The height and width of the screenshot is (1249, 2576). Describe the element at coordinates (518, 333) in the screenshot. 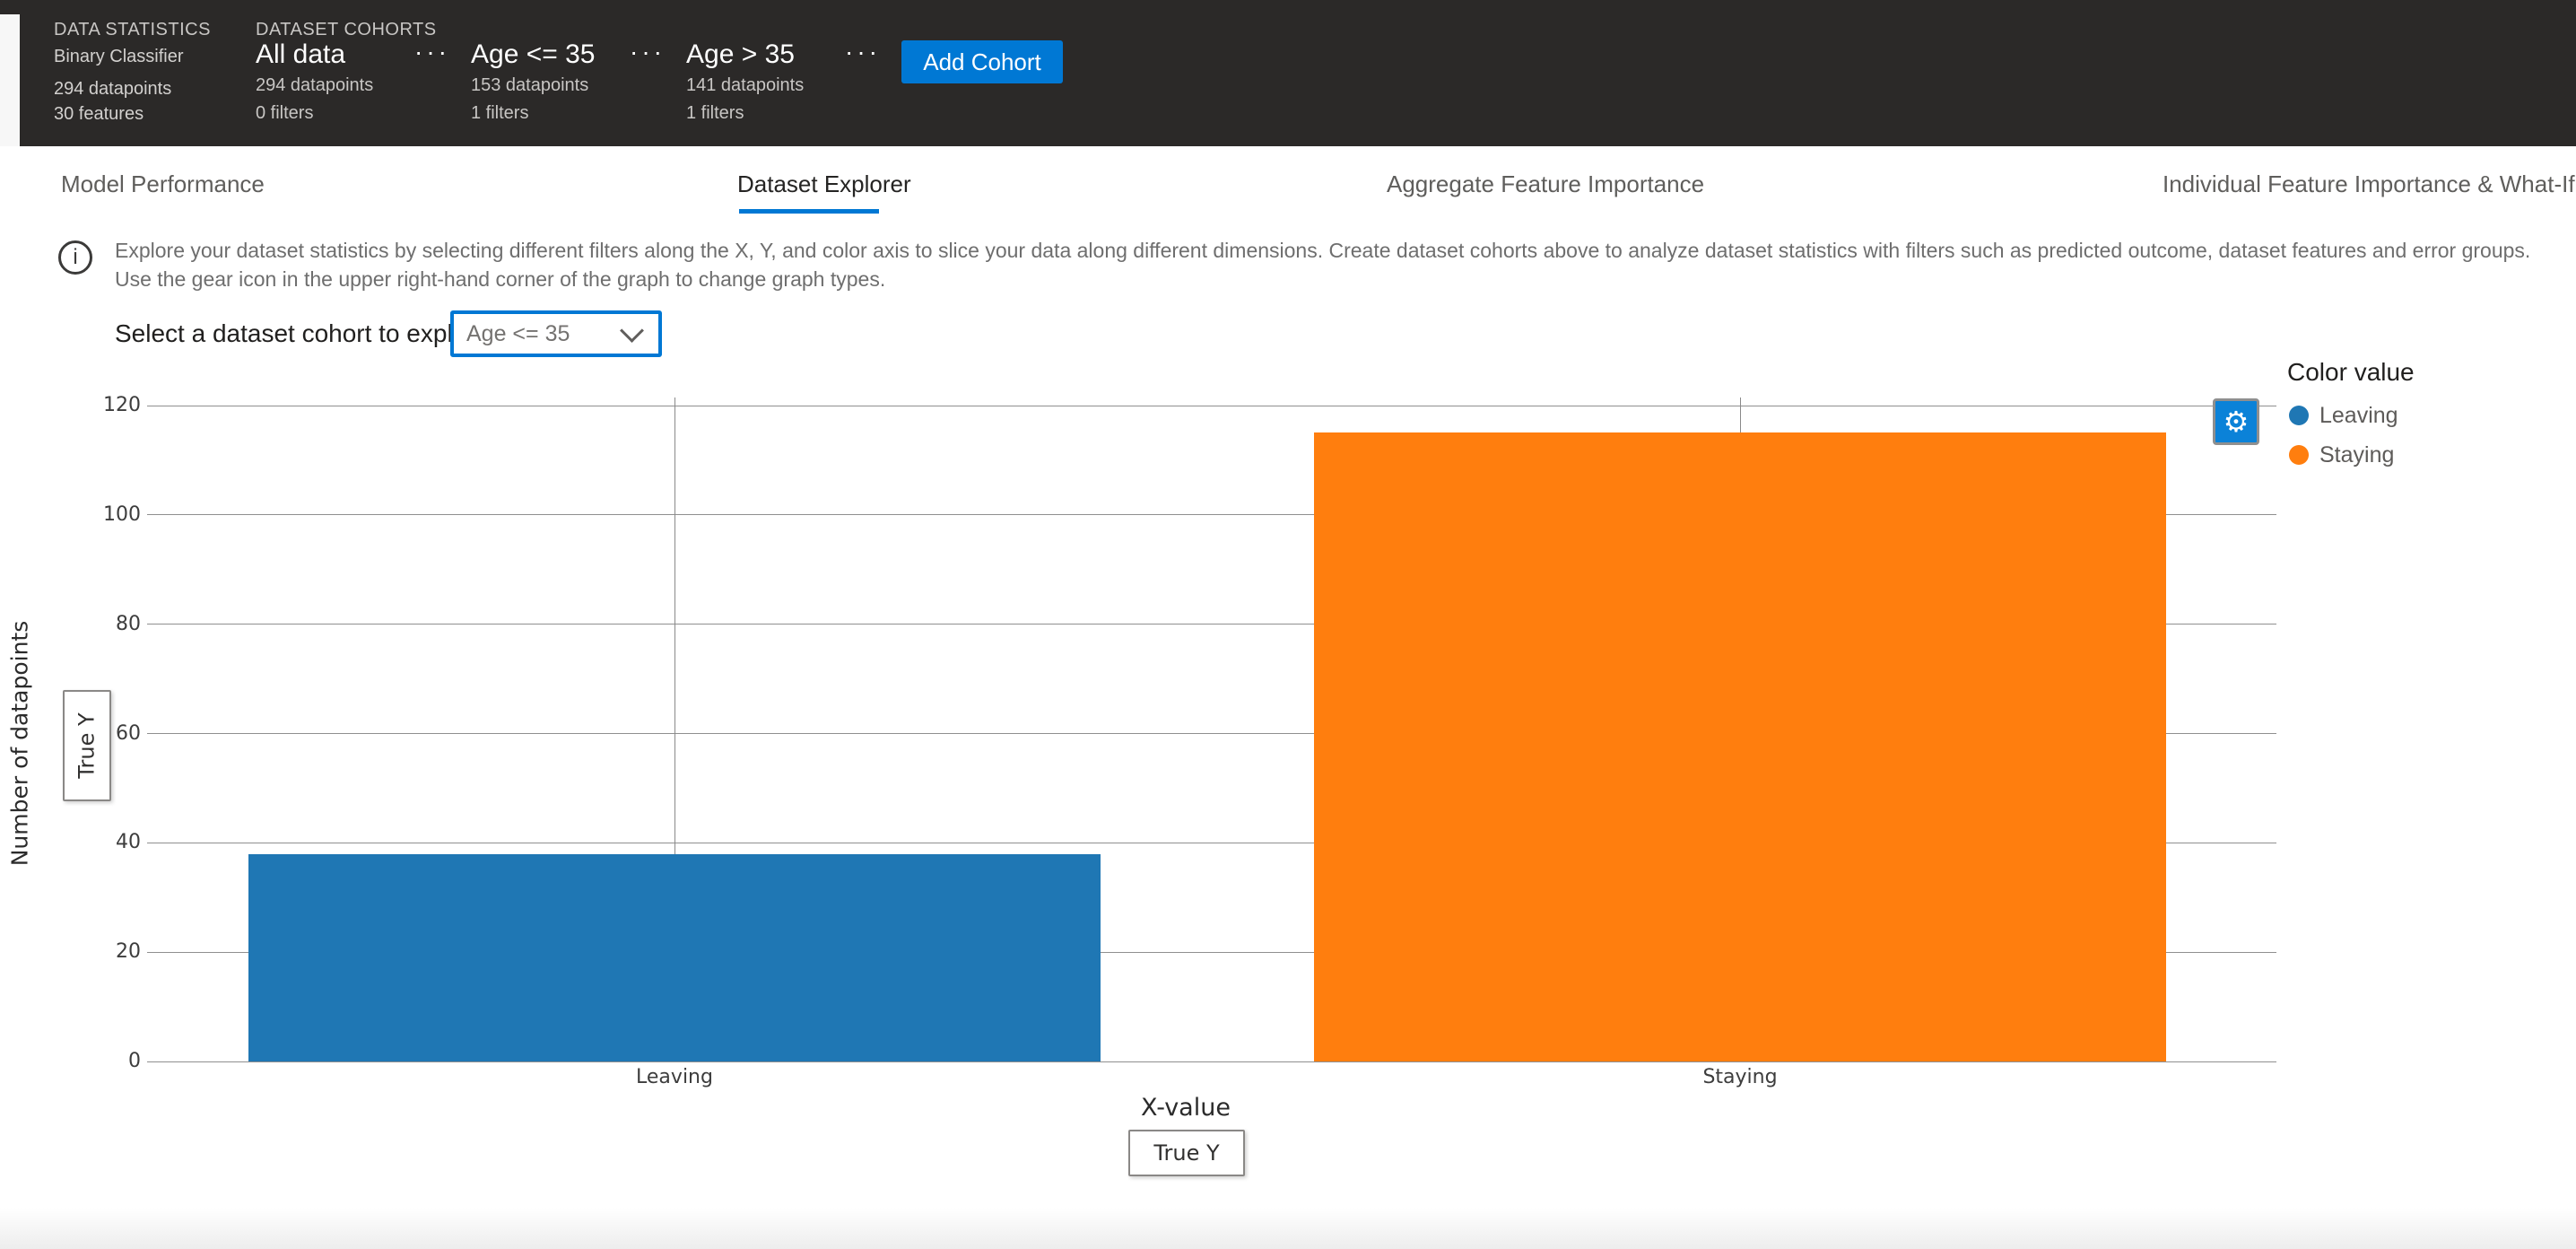

I see `cohort-selector-value: Age <= 35` at that location.